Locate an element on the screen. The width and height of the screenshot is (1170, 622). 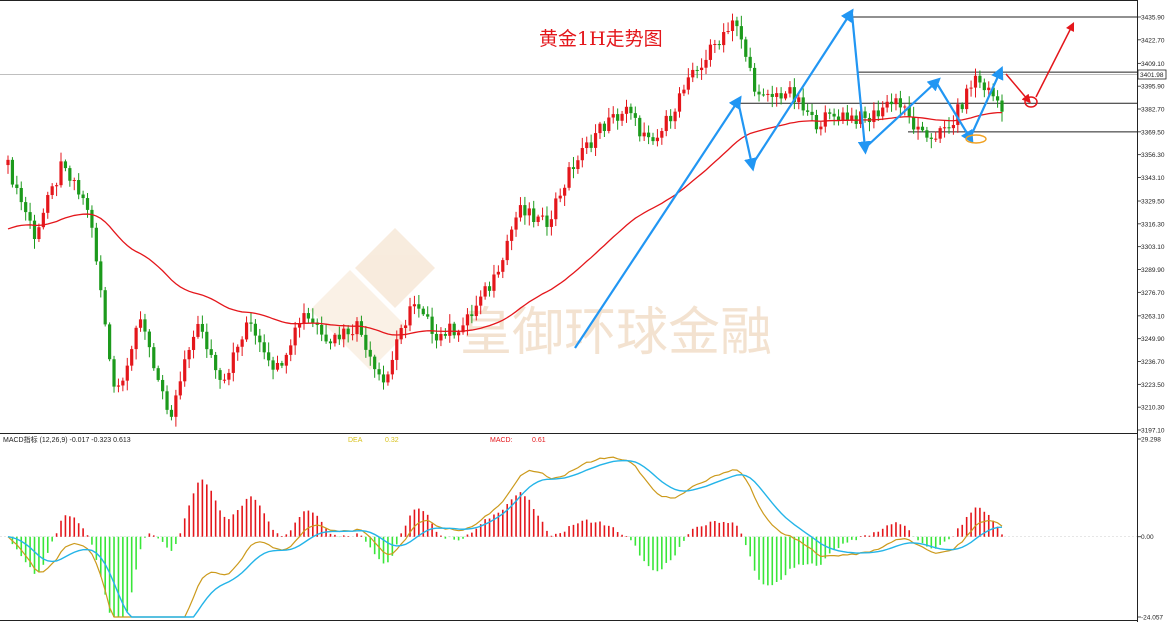
price-tick-label: 3197.10 is located at coordinates (1153, 431).